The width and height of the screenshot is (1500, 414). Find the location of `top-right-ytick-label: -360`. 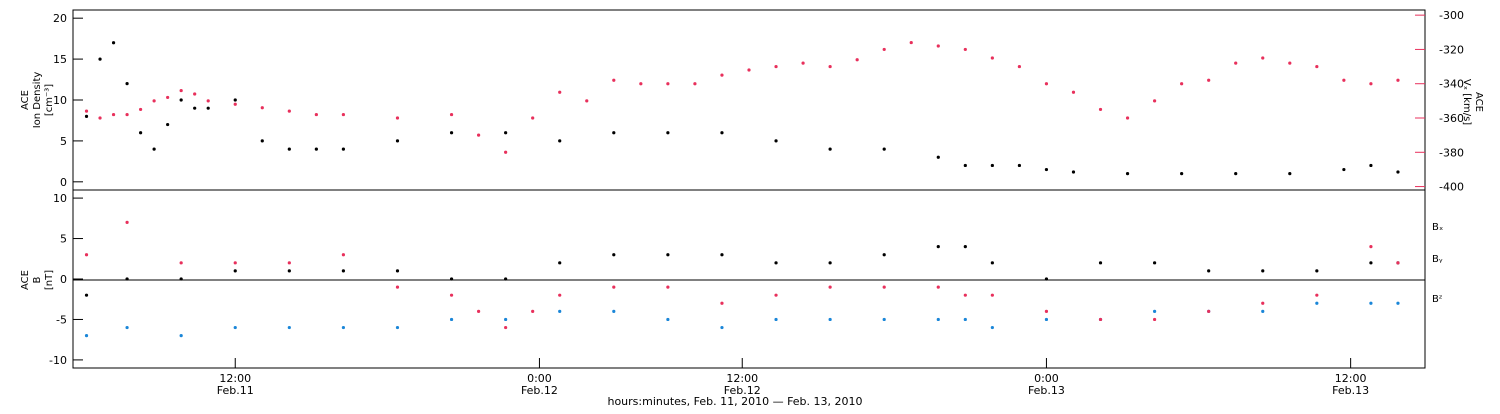

top-right-ytick-label: -360 is located at coordinates (1451, 118).